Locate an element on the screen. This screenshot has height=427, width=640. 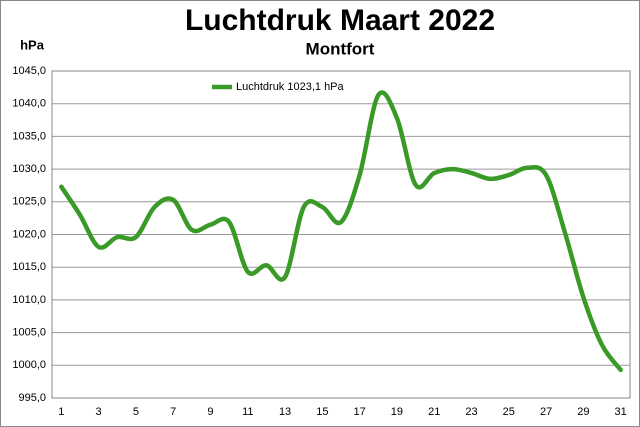
y-tick-label: 1010,0 is located at coordinates (29, 300).